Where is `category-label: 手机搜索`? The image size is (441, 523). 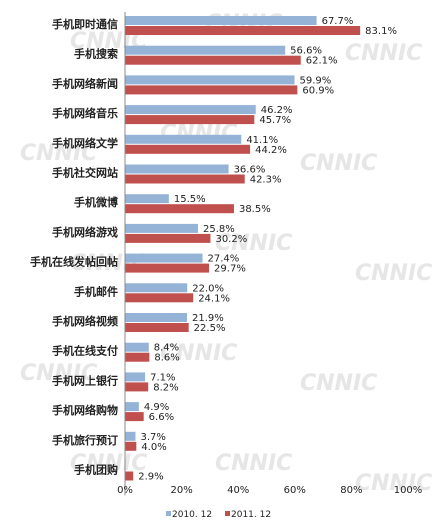 category-label: 手机搜索 is located at coordinates (96, 54).